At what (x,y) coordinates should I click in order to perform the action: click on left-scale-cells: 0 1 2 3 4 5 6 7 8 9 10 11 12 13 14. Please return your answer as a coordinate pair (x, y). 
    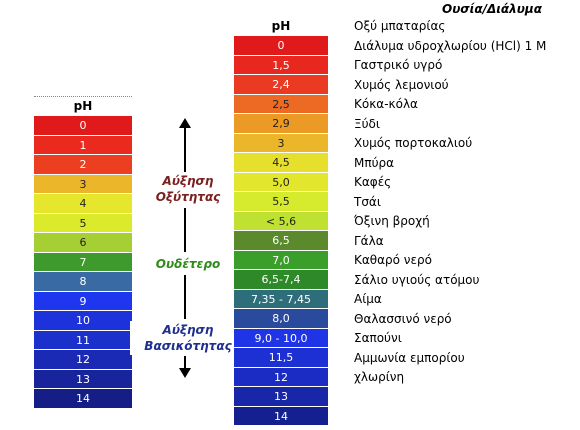
    Looking at the image, I should click on (83, 262).